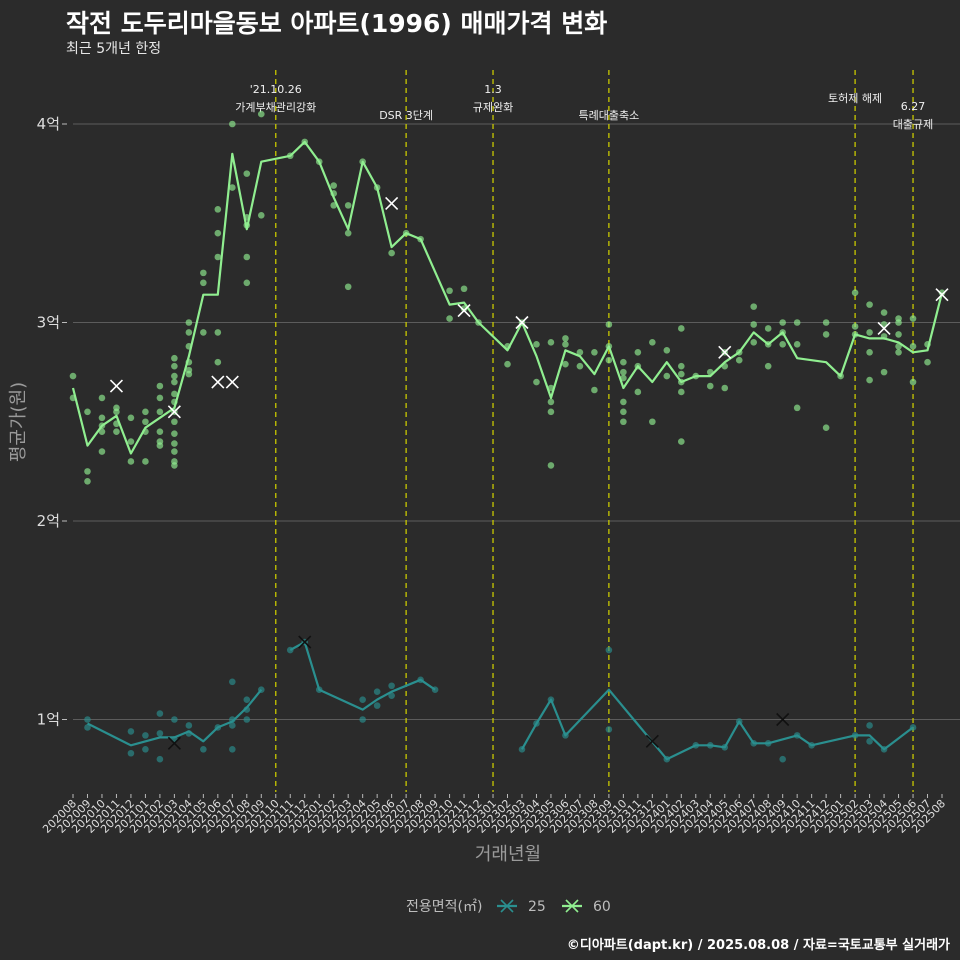  I want to click on y-tick-label: 3억, so click(48, 323).